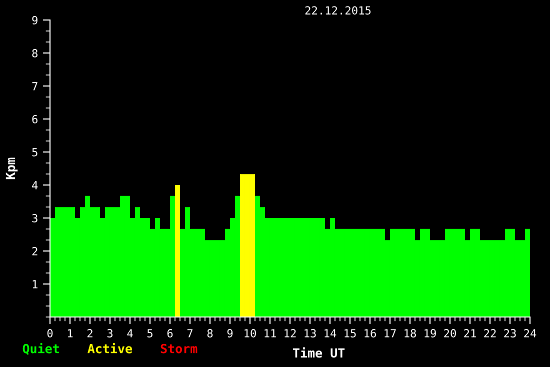  Describe the element at coordinates (110, 333) in the screenshot. I see `x-tick-label: 3` at that location.